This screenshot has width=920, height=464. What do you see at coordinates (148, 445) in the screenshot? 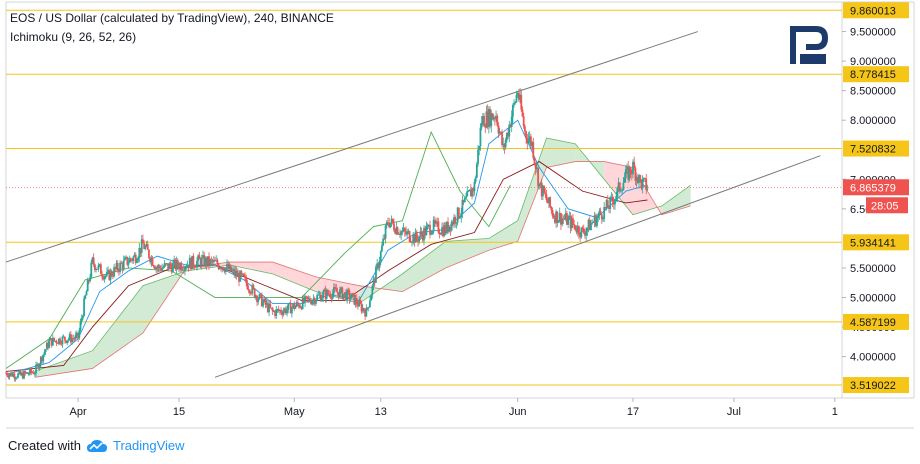
I see `tradingview-brand: TradingView` at bounding box center [148, 445].